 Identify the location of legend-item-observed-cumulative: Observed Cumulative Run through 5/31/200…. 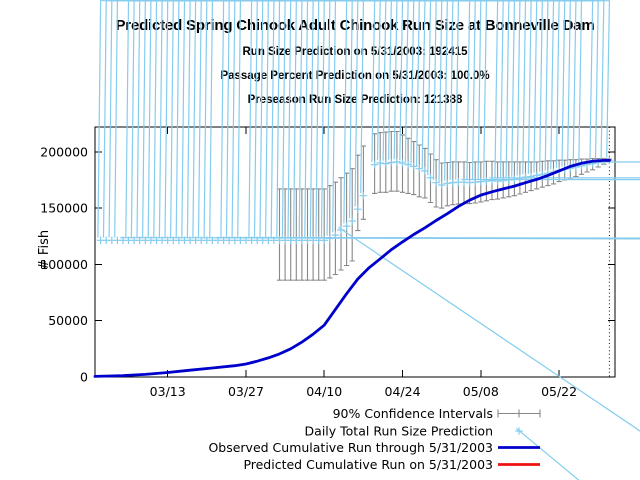
(374, 447).